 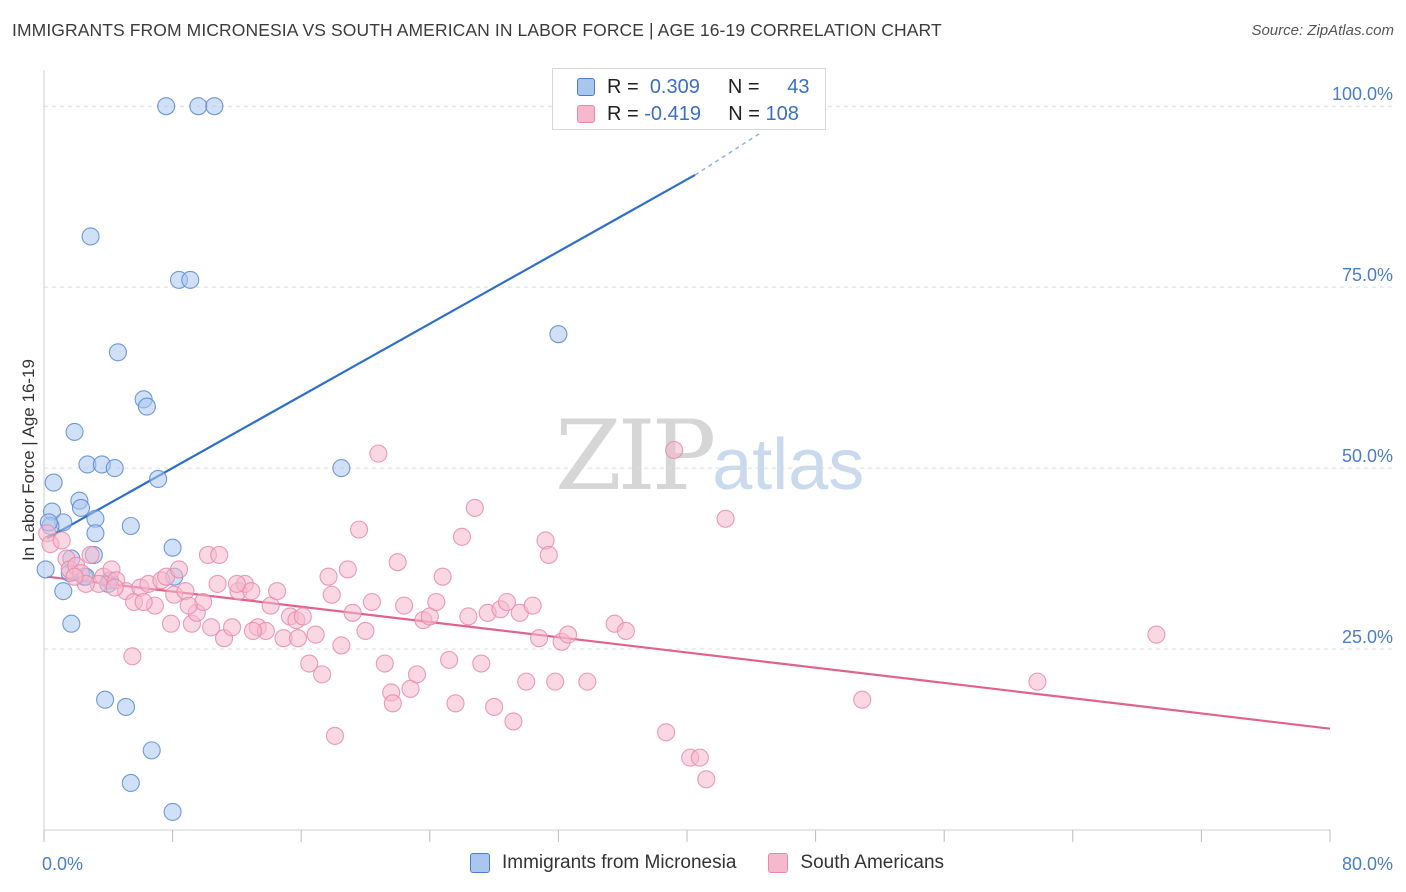 I want to click on watermark: ZIPatlas, so click(x=709, y=456).